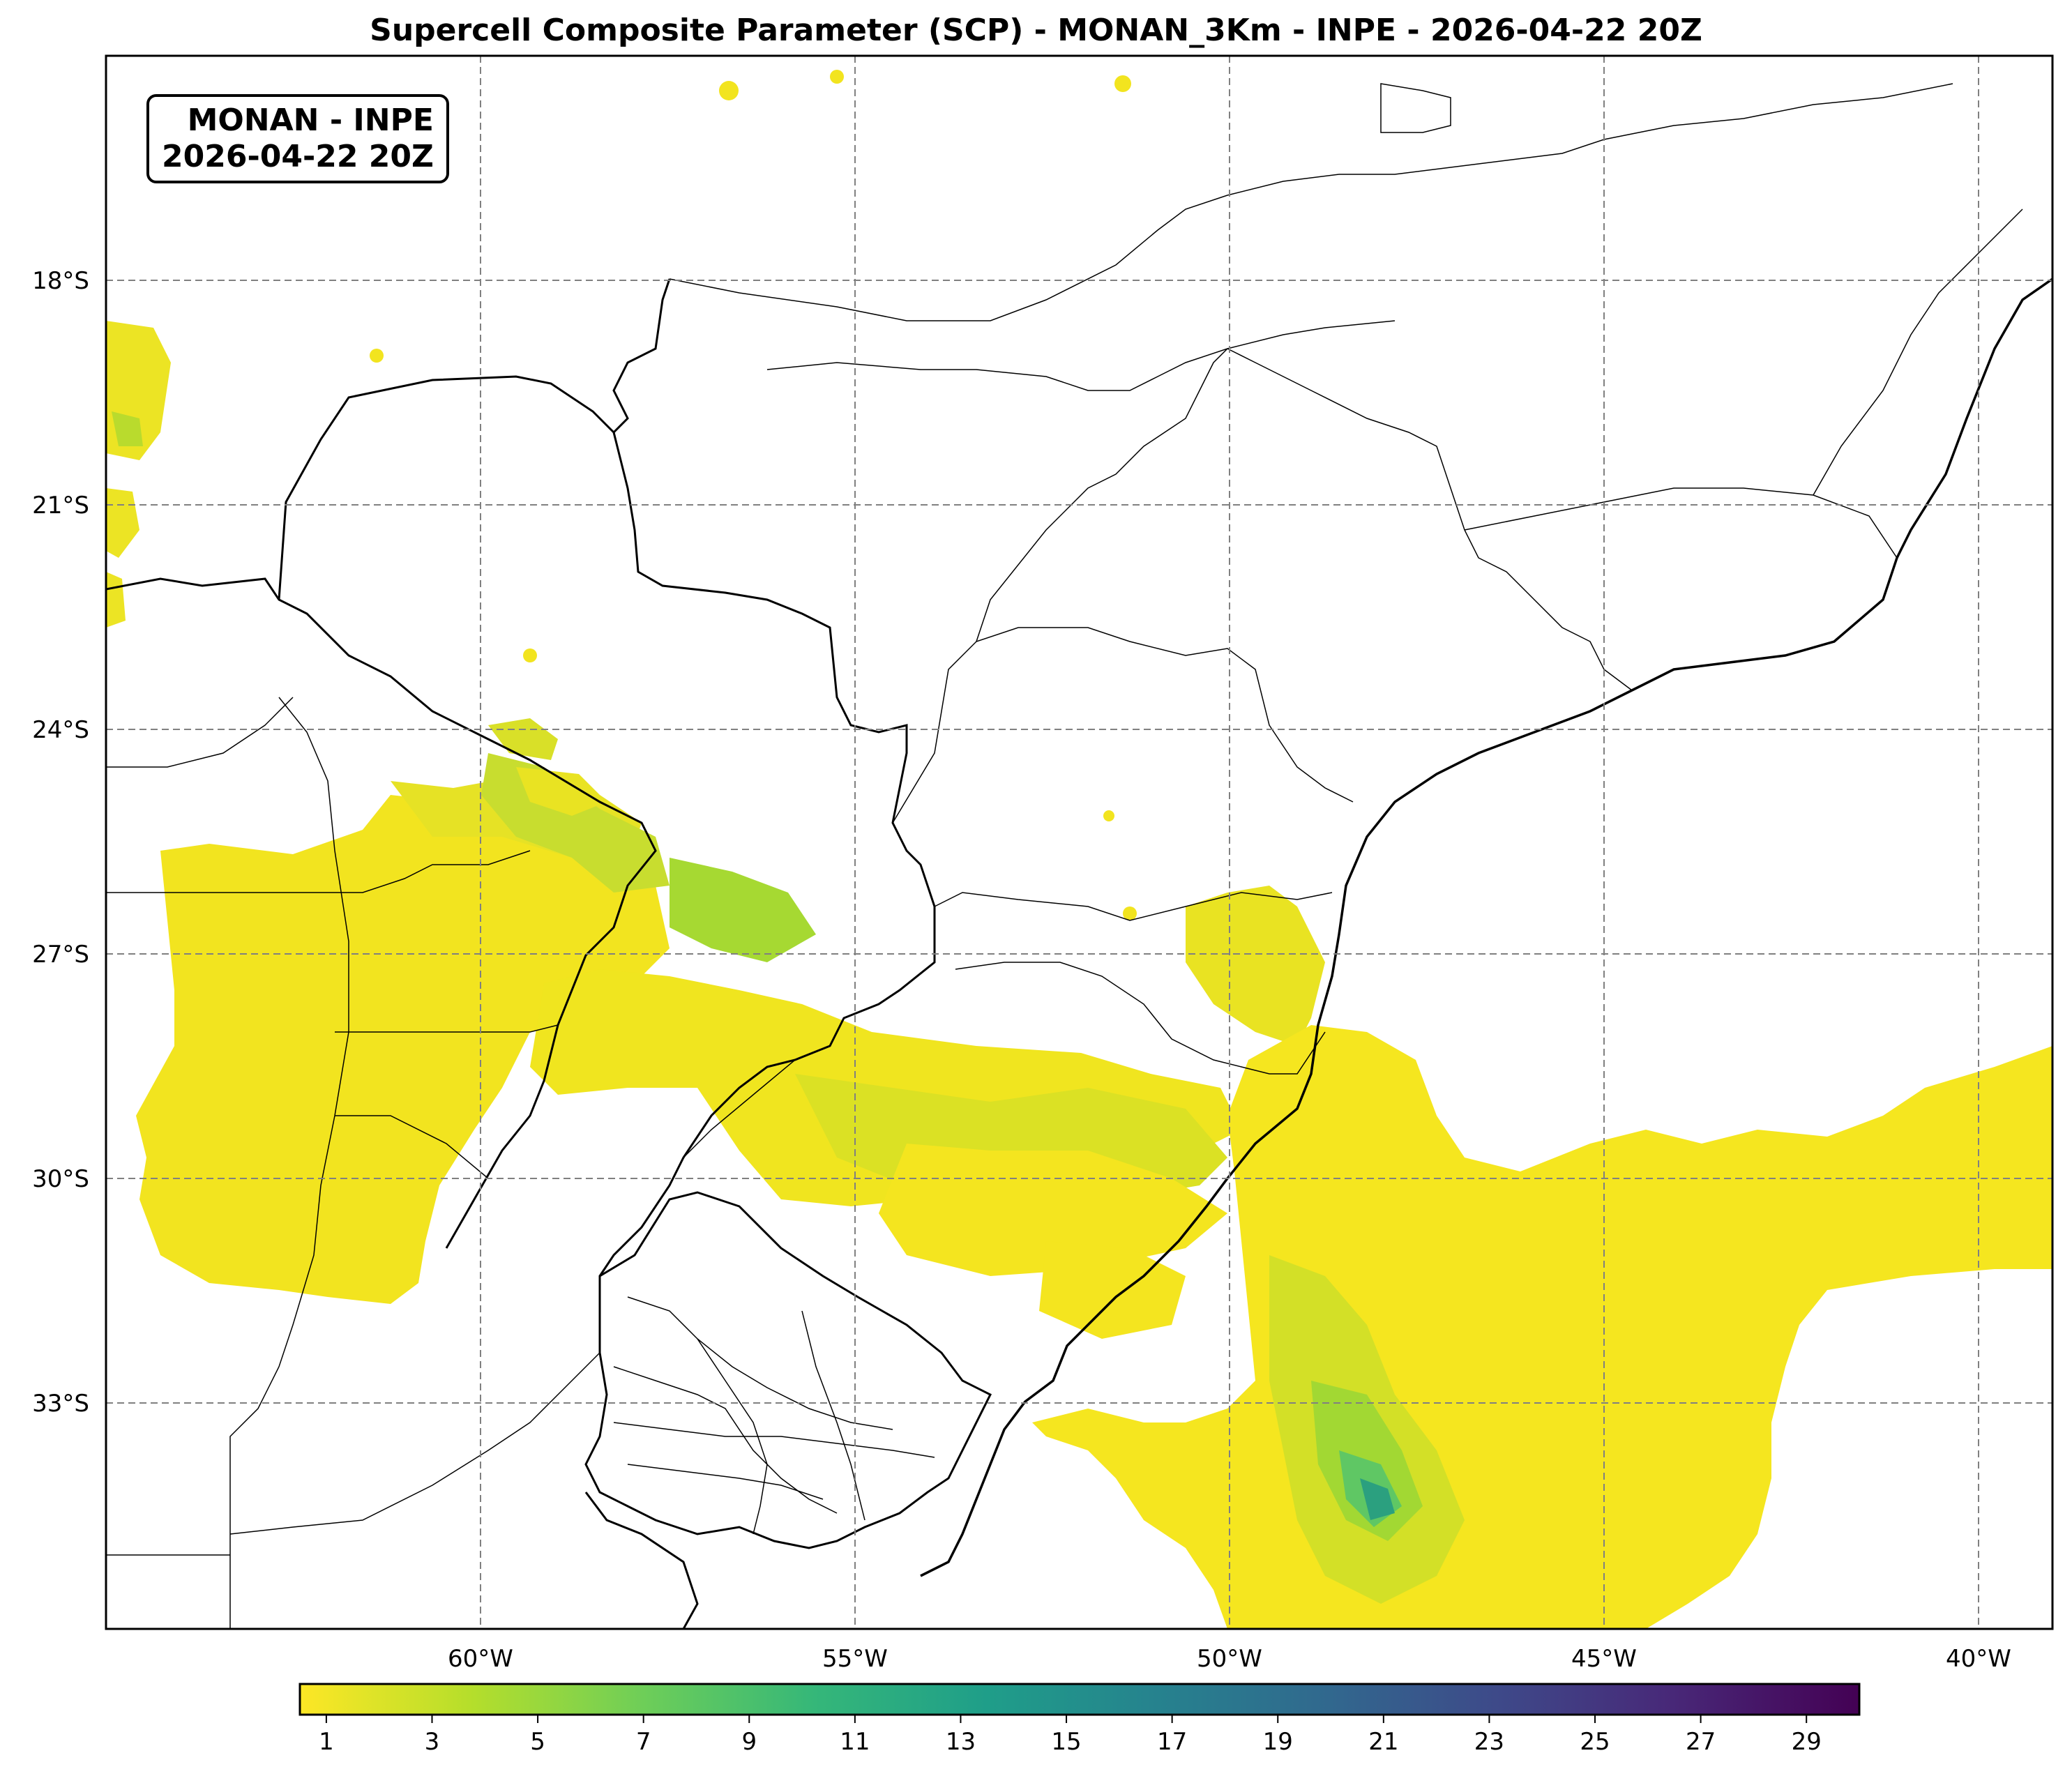 This screenshot has width=2072, height=1783. I want to click on colorbar-gradient, so click(1079, 1699).